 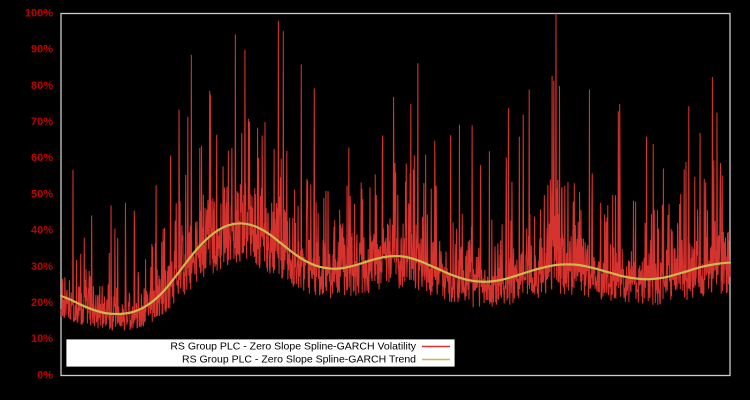 I want to click on y-tick-100%: 100%, so click(x=39, y=13).